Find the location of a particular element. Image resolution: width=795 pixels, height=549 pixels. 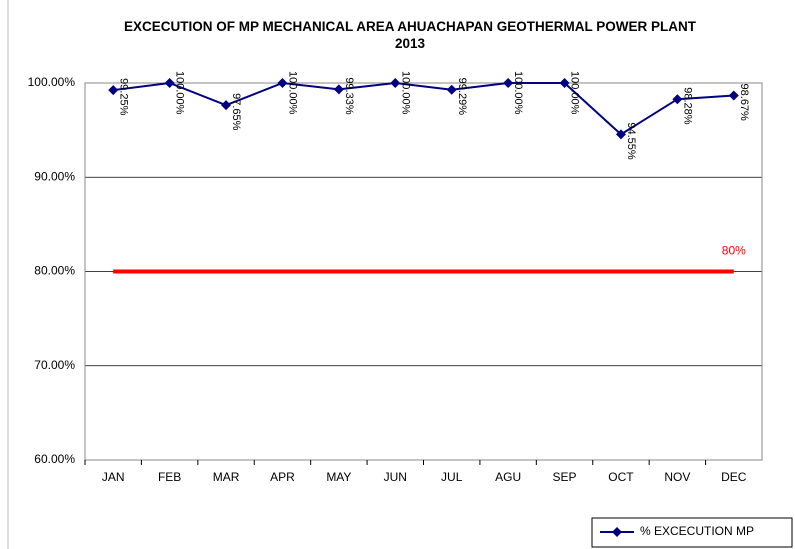

y-tick-label: 90.00% is located at coordinates (54, 176).